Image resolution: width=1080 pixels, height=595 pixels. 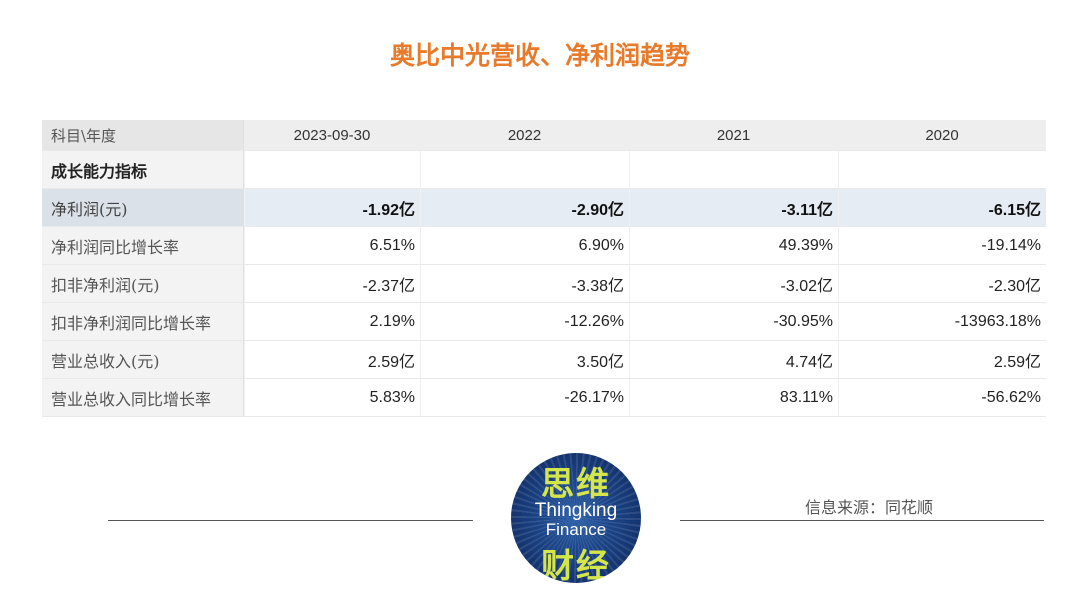 What do you see at coordinates (143, 360) in the screenshot?
I see `row-label: 营业总收入(元)` at bounding box center [143, 360].